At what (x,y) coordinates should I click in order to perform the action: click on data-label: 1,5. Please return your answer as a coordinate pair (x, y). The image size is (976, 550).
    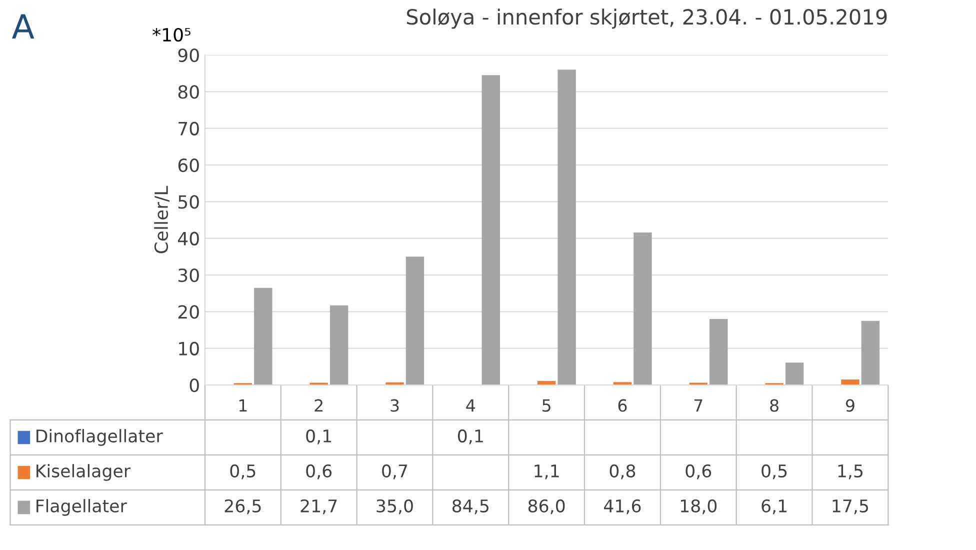
    Looking at the image, I should click on (850, 472).